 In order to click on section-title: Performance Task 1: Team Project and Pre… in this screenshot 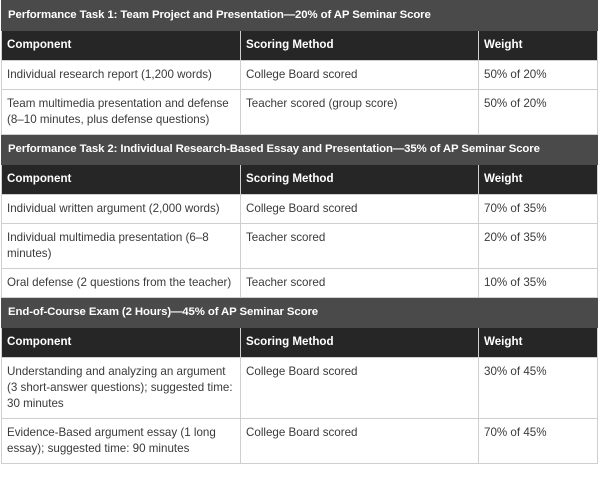, I will do `click(299, 15)`.